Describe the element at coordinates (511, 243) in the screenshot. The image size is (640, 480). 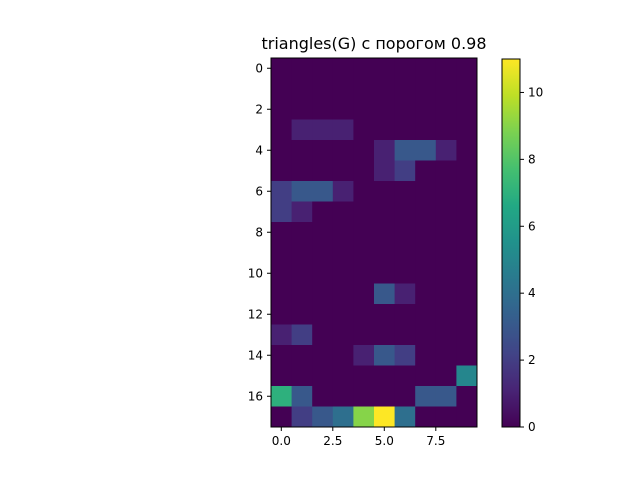
I see `colorbar-frame` at that location.